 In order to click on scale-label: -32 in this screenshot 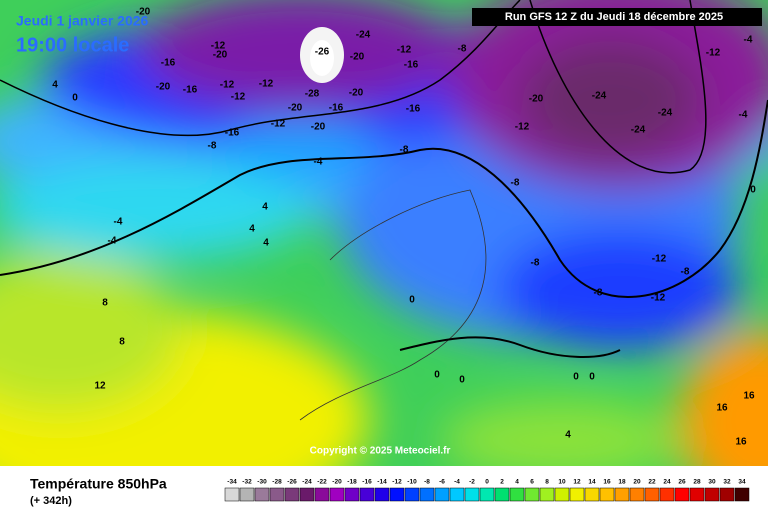, I will do `click(247, 482)`.